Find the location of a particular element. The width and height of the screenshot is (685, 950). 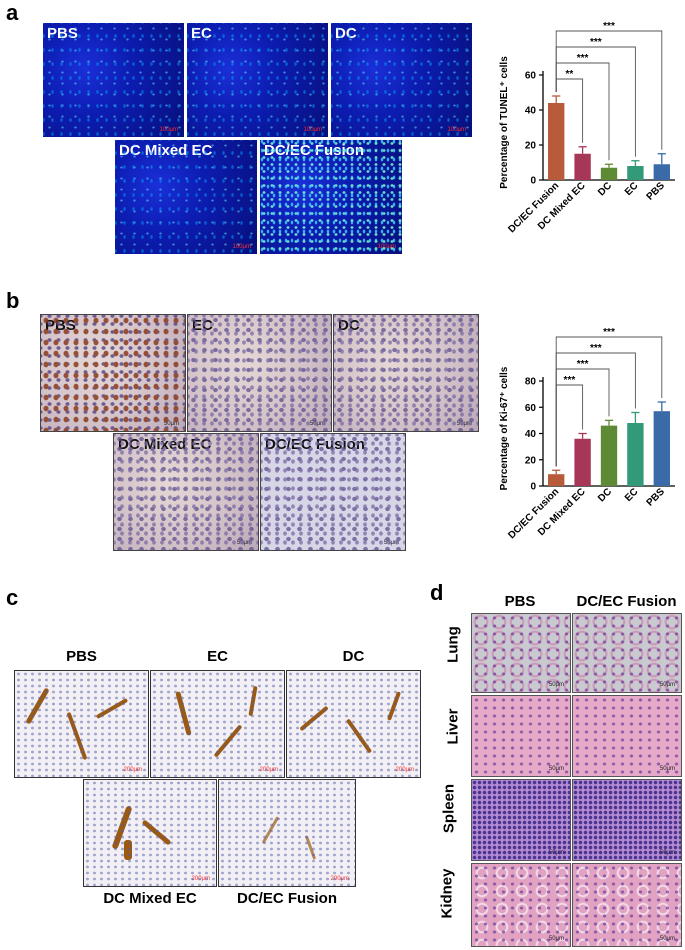

image-label: DC is located at coordinates (349, 325).